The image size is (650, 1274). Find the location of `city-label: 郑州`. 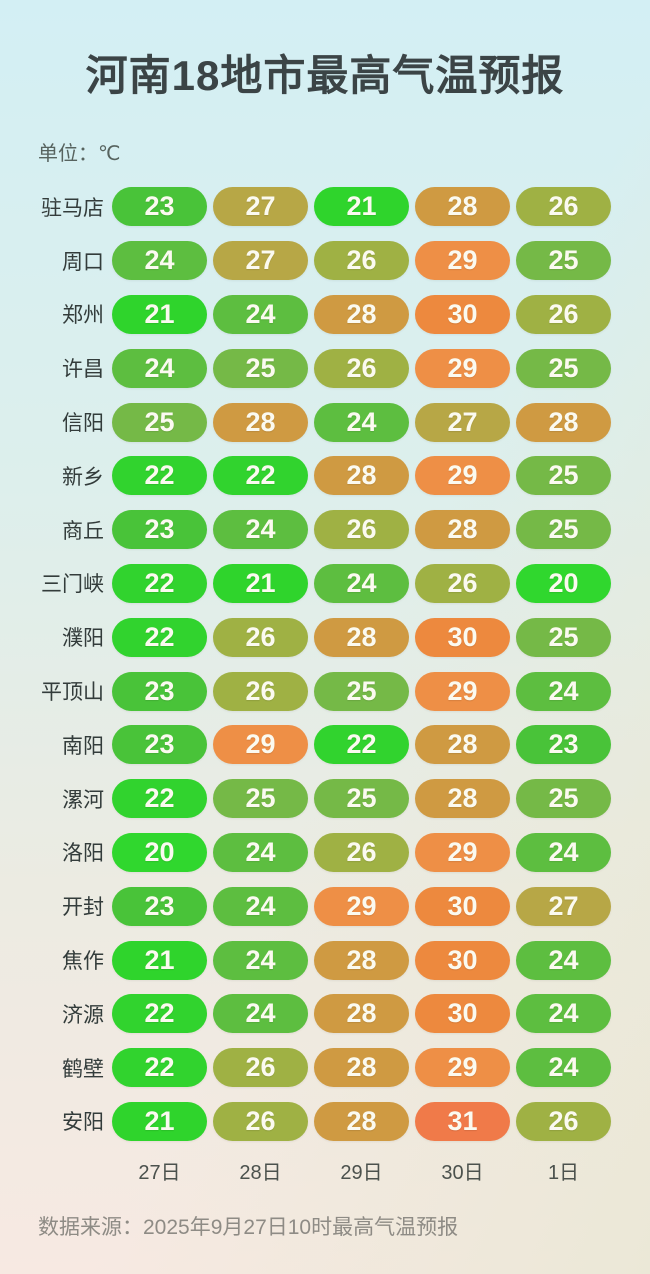

city-label: 郑州 is located at coordinates (83, 316).